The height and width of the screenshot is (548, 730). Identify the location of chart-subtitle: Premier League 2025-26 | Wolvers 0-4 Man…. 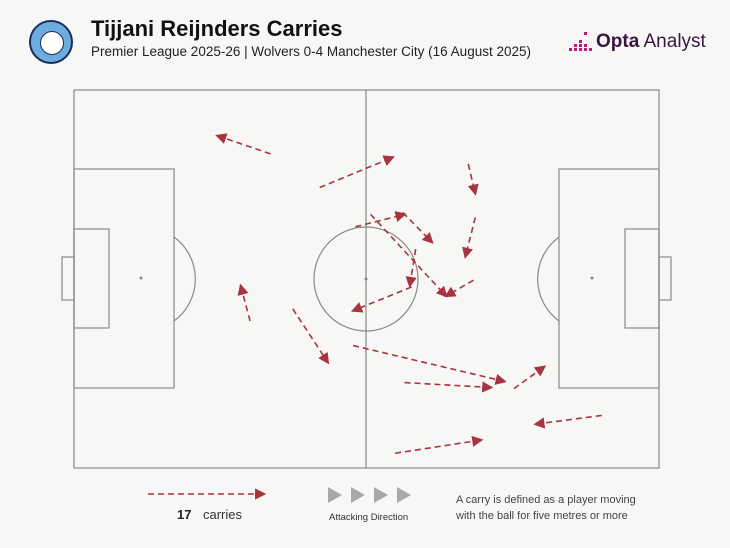
(311, 51).